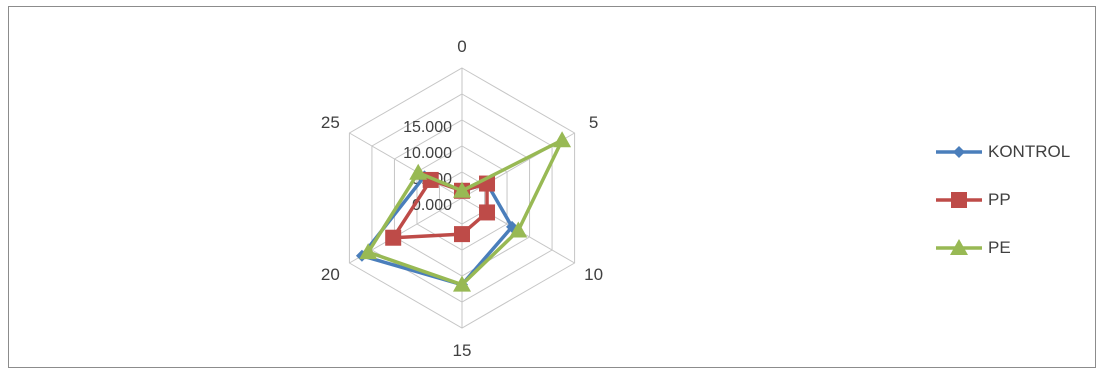  Describe the element at coordinates (1029, 151) in the screenshot. I see `legend-label: KONTROL` at that location.